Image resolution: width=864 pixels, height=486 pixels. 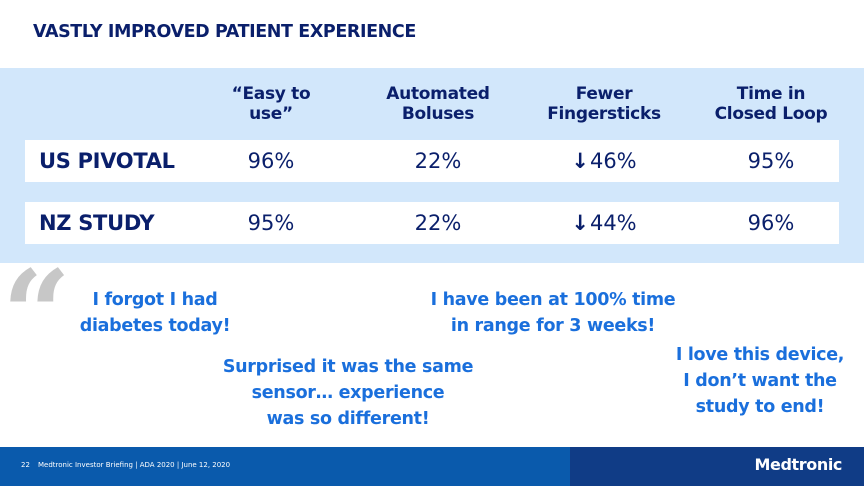 I want to click on column-header-line: Boluses, so click(x=438, y=114).